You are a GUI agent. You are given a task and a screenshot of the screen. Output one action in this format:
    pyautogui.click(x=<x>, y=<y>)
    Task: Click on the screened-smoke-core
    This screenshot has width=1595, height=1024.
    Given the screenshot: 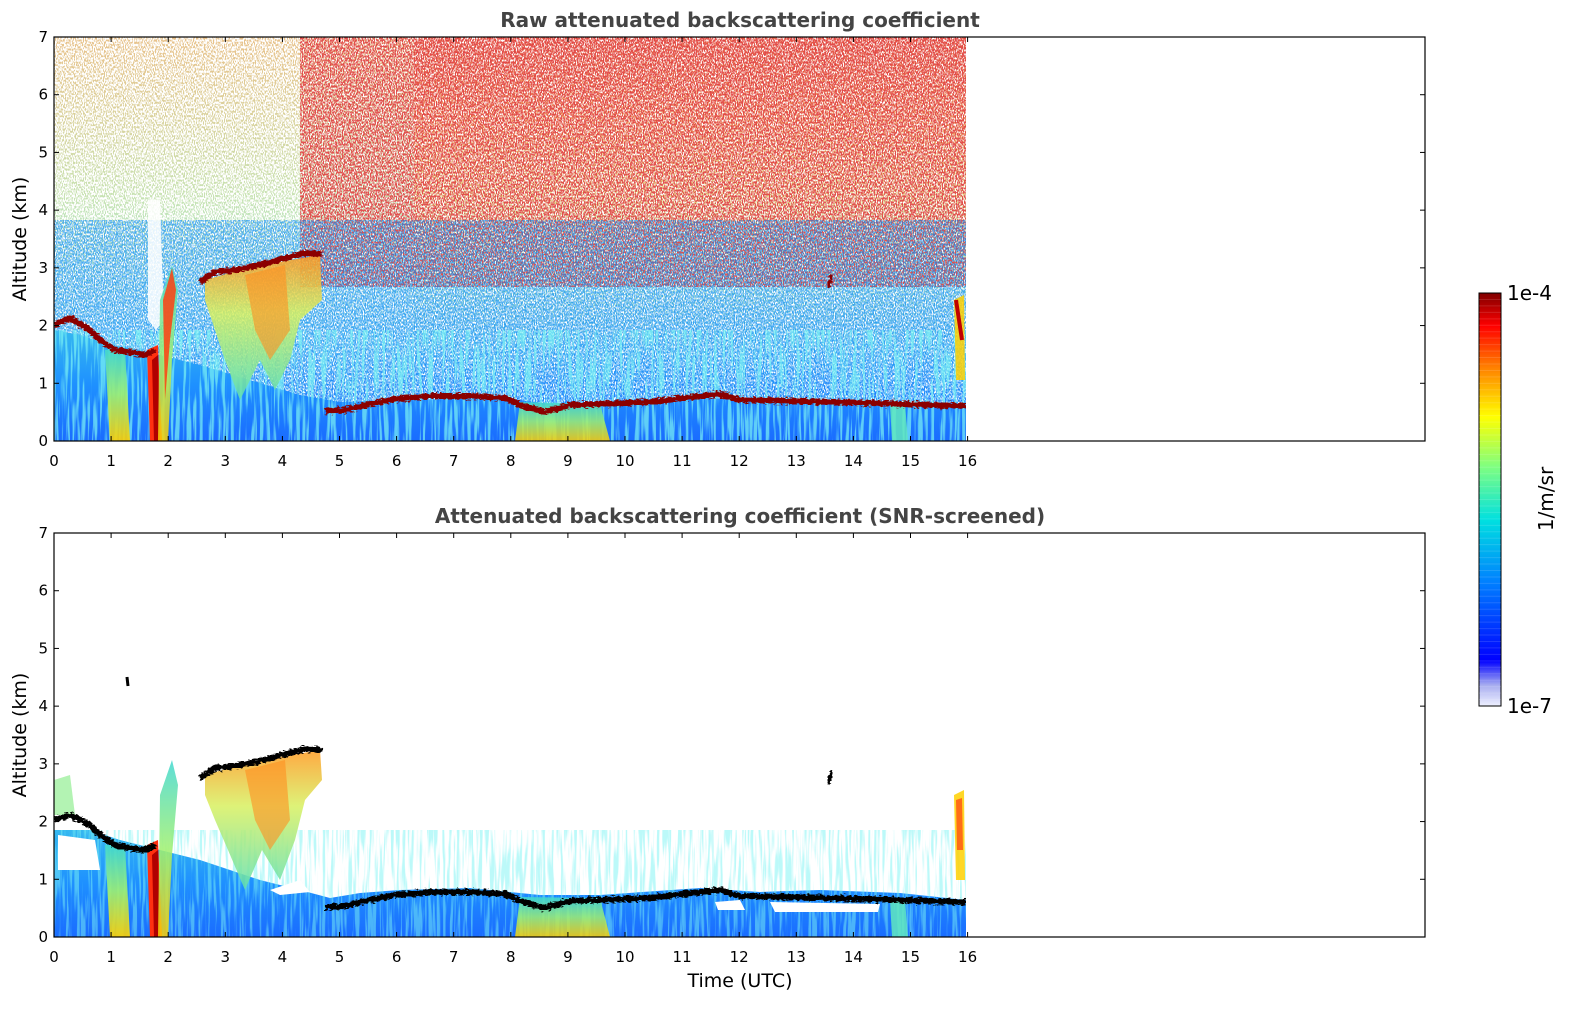 What is the action you would take?
    pyautogui.click(x=267, y=805)
    